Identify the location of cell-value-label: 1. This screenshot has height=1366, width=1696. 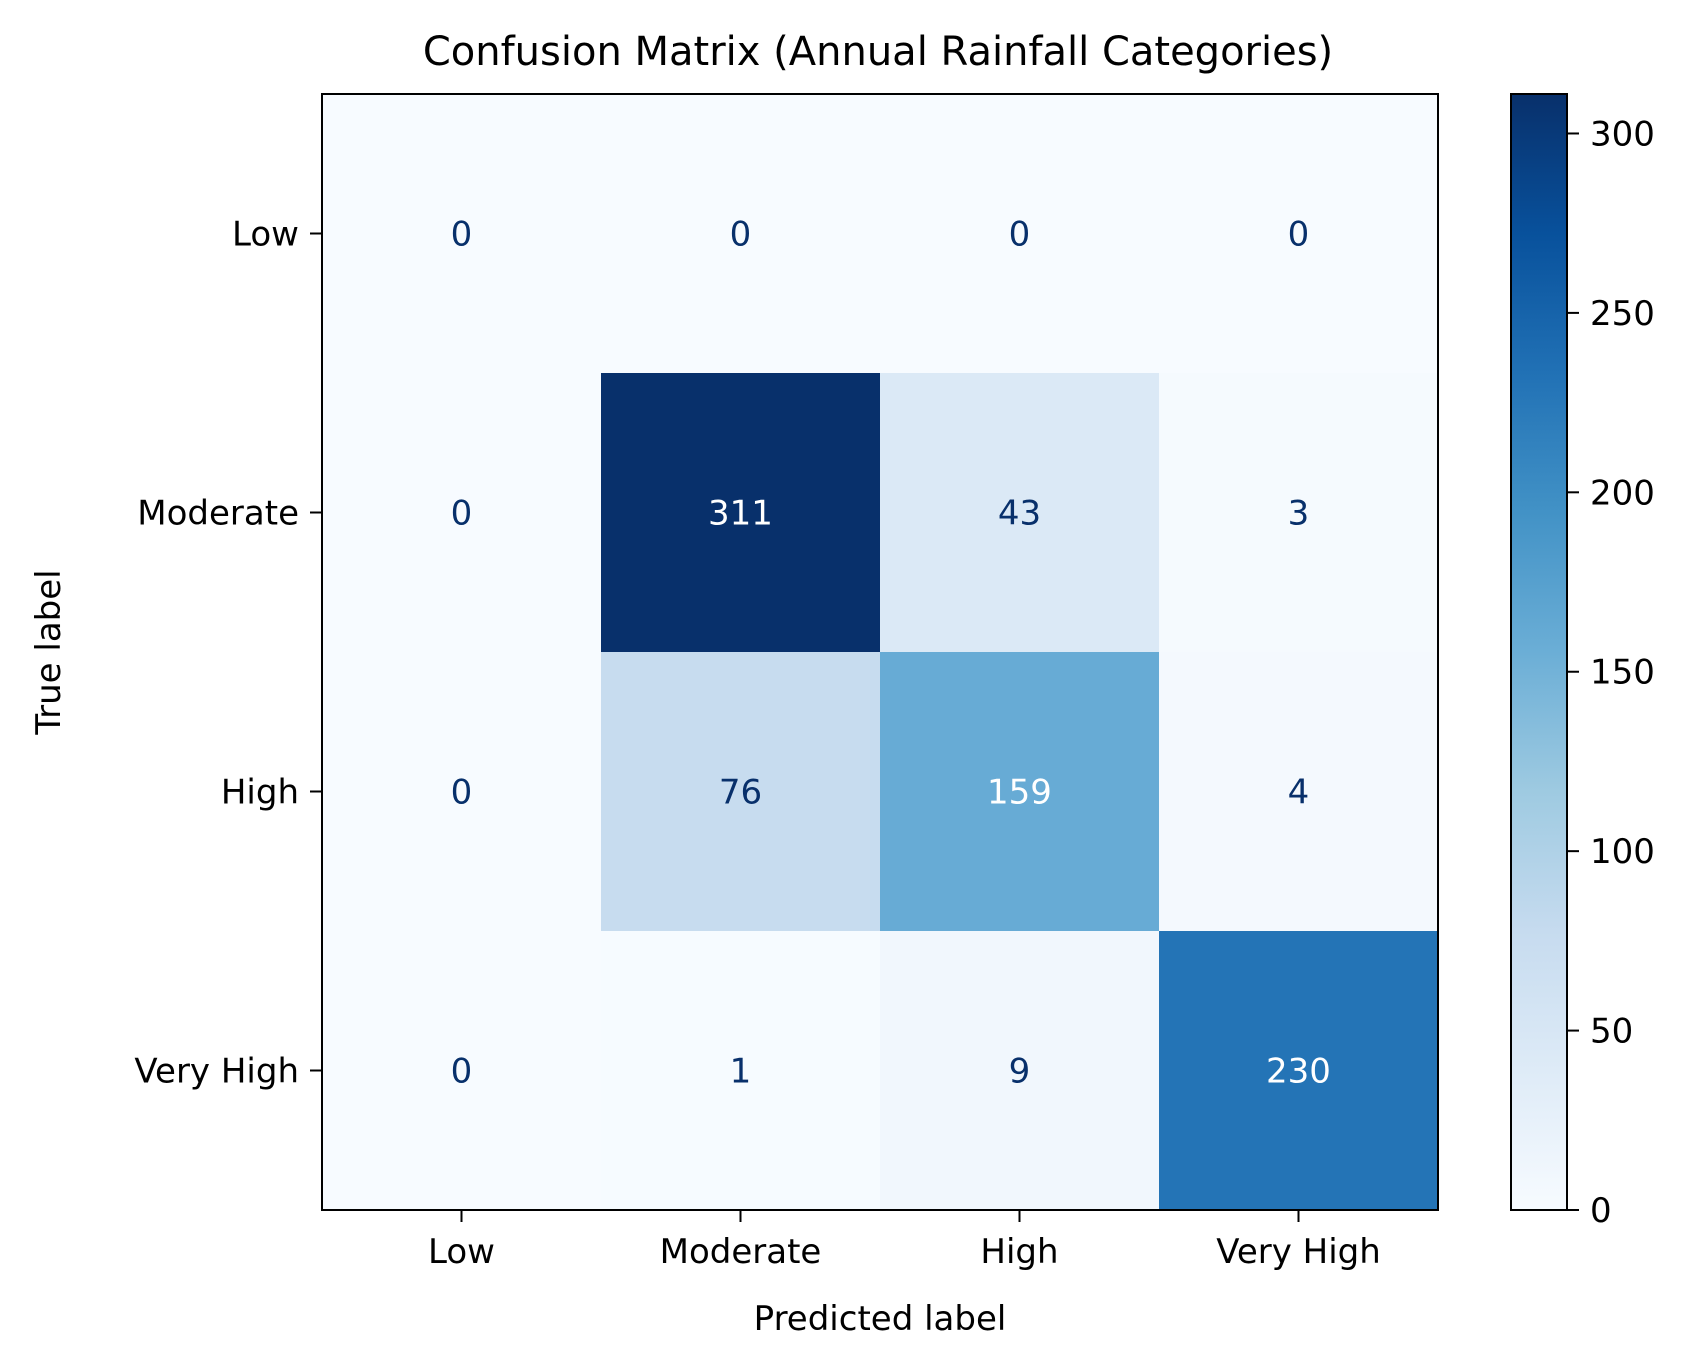
(741, 1072).